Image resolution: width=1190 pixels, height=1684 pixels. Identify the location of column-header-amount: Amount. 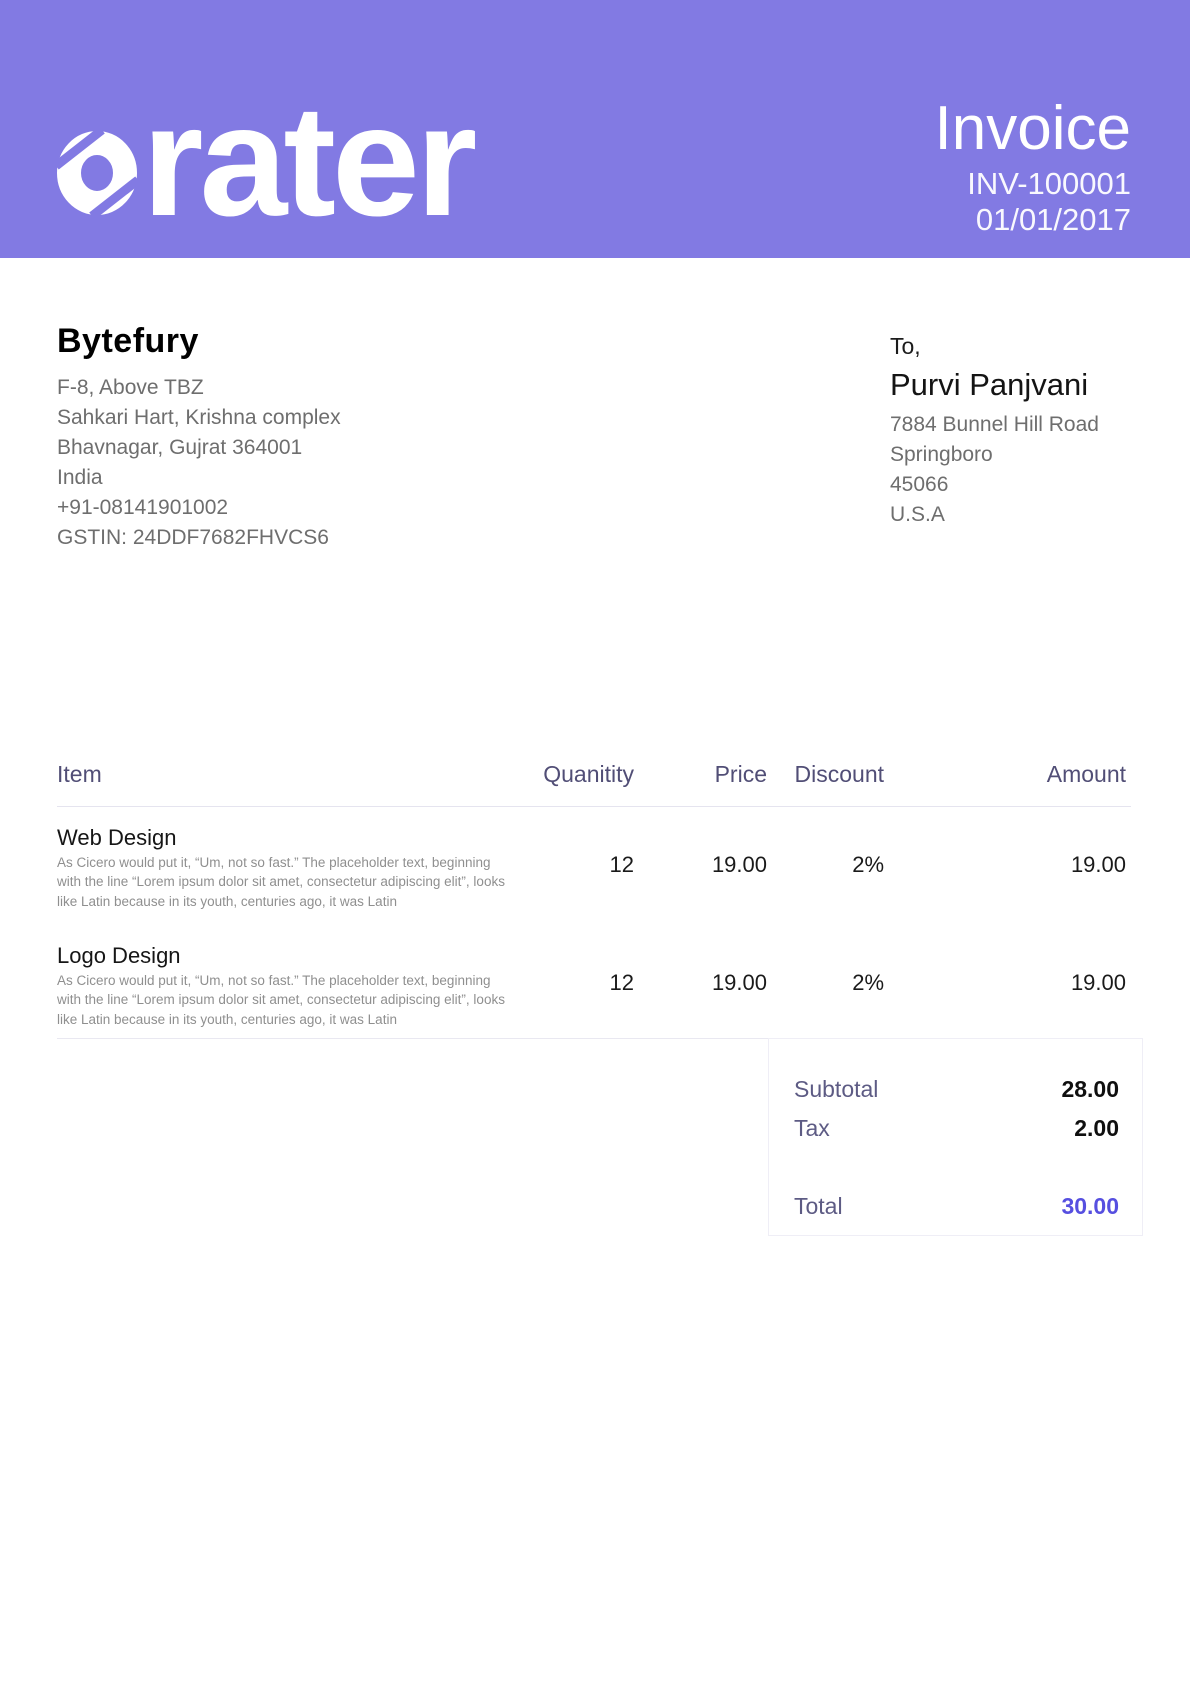
(1086, 774).